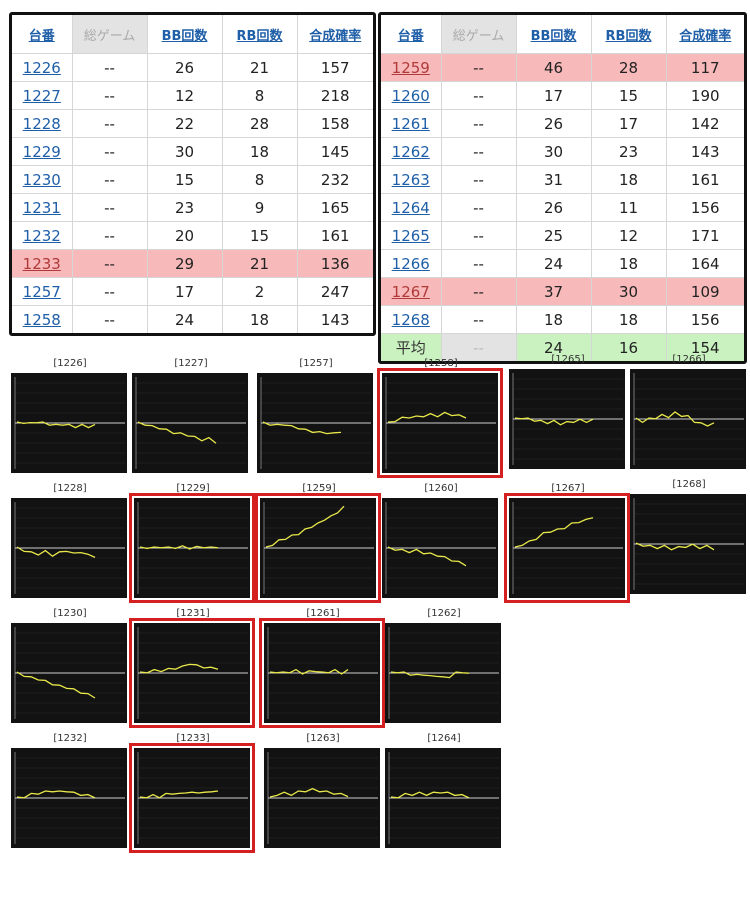 The width and height of the screenshot is (750, 908). Describe the element at coordinates (411, 95) in the screenshot. I see `machine-number-link: 1260` at that location.